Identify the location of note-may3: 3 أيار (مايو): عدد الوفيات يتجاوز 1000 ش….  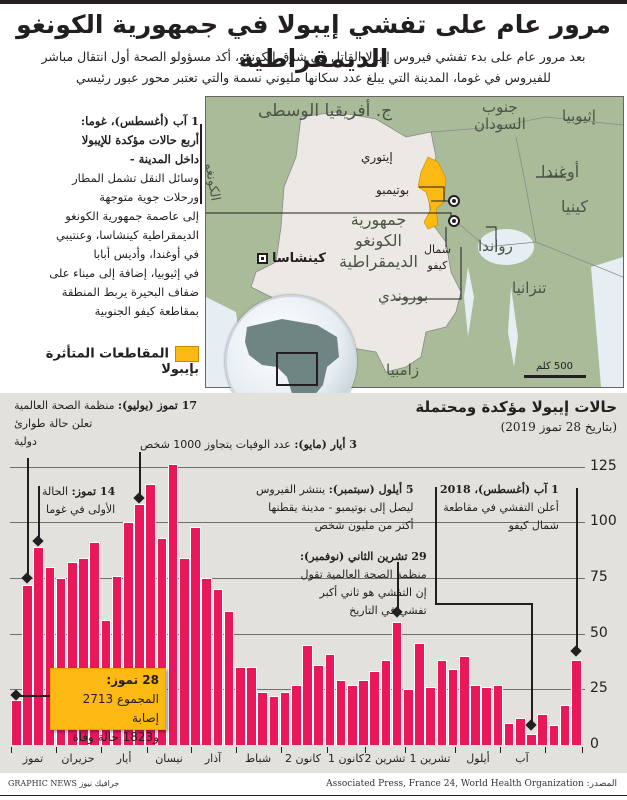
(248, 444).